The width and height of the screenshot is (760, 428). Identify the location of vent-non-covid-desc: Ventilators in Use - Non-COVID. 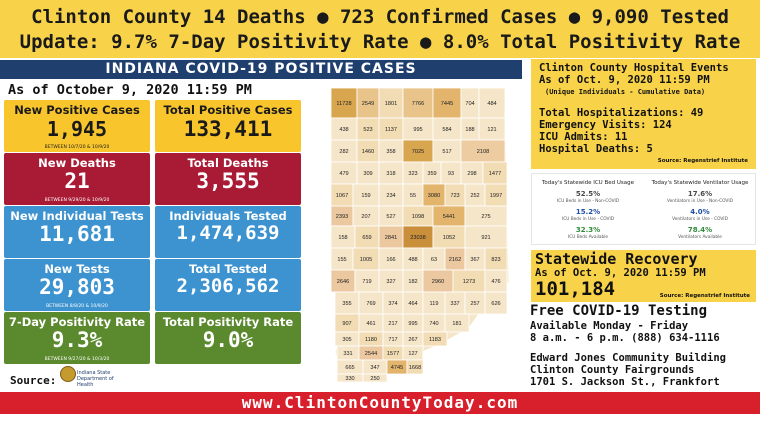
(700, 201).